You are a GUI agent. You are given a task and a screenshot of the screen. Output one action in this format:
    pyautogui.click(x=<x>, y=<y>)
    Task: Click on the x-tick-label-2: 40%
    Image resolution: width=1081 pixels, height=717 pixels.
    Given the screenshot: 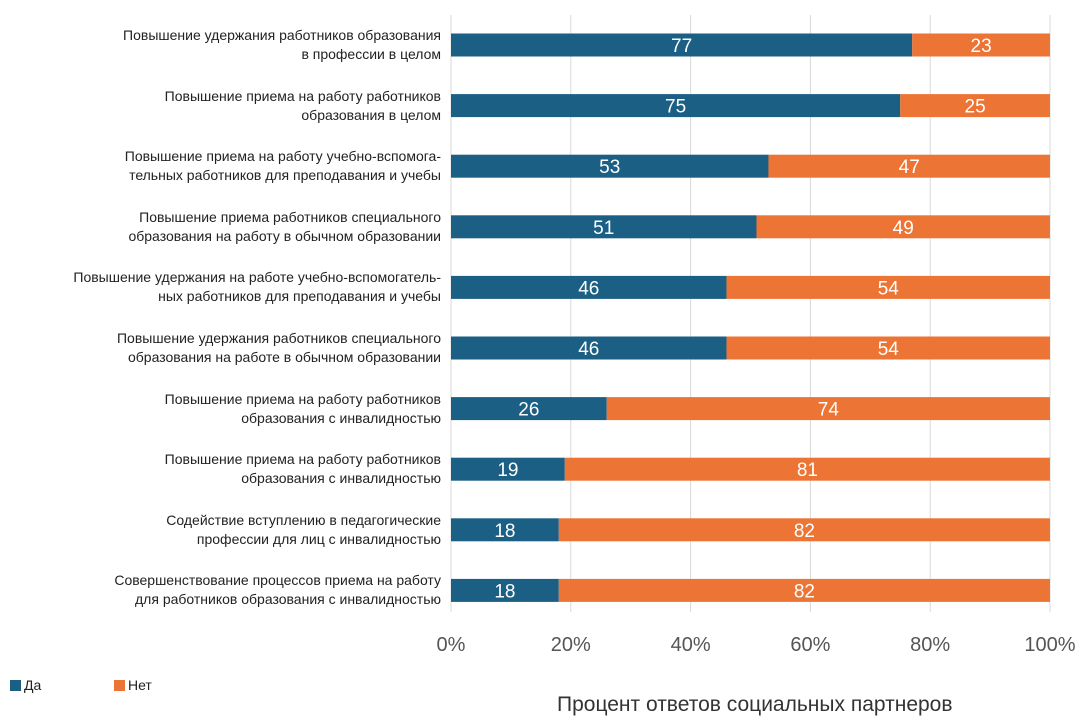 What is the action you would take?
    pyautogui.click(x=690, y=645)
    